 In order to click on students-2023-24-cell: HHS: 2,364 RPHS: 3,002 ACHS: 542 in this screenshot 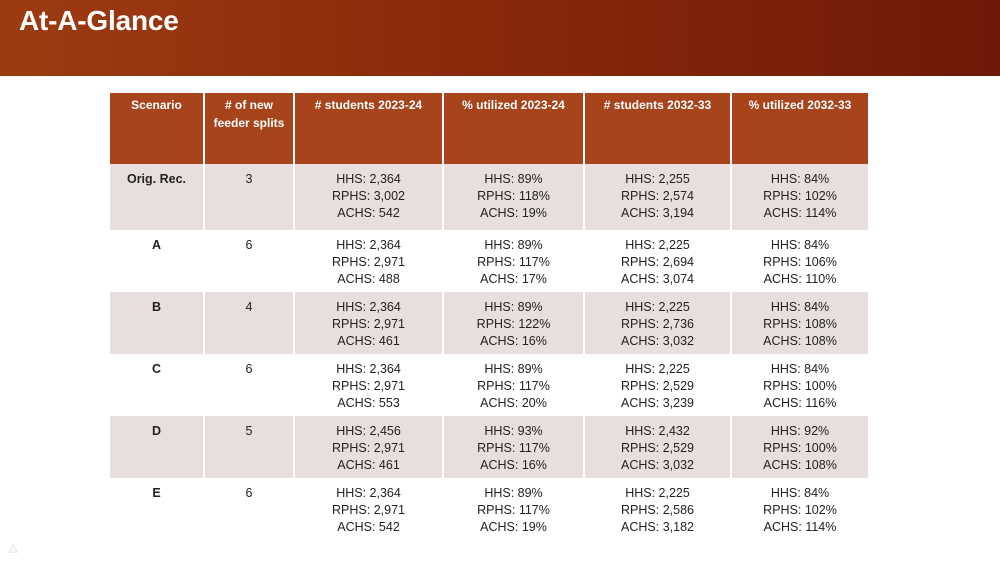, I will do `click(369, 197)`.